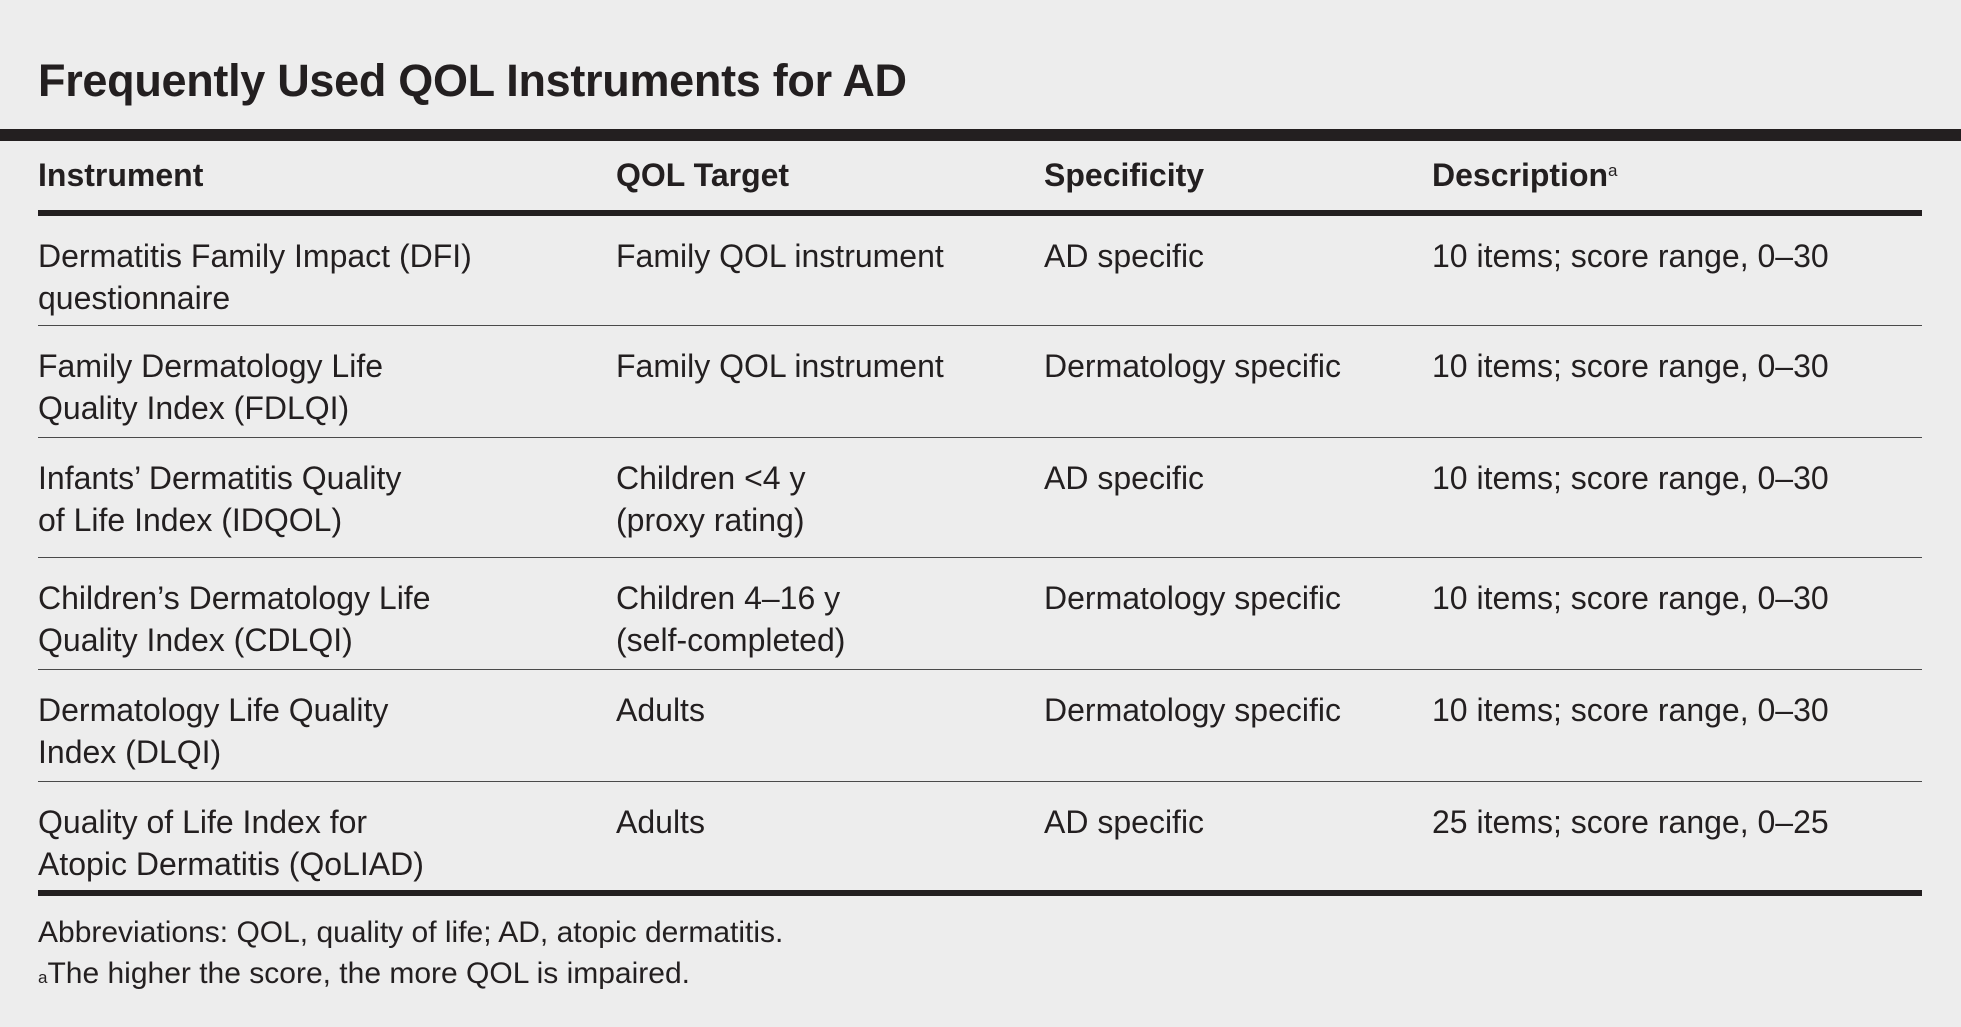  What do you see at coordinates (1222, 178) in the screenshot?
I see `header-specificity: Specificity` at bounding box center [1222, 178].